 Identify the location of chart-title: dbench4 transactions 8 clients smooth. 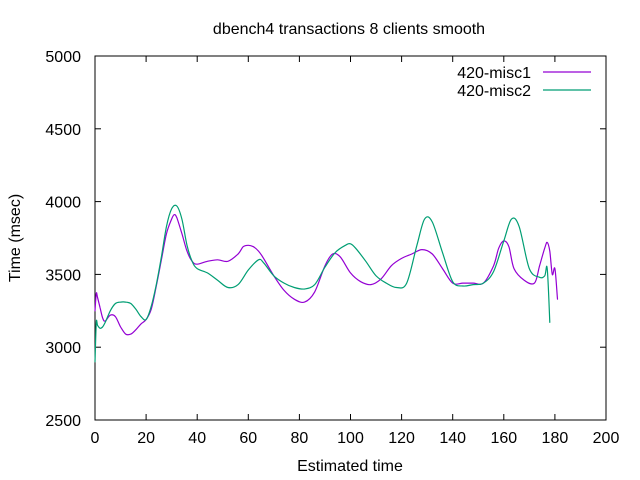
(349, 29).